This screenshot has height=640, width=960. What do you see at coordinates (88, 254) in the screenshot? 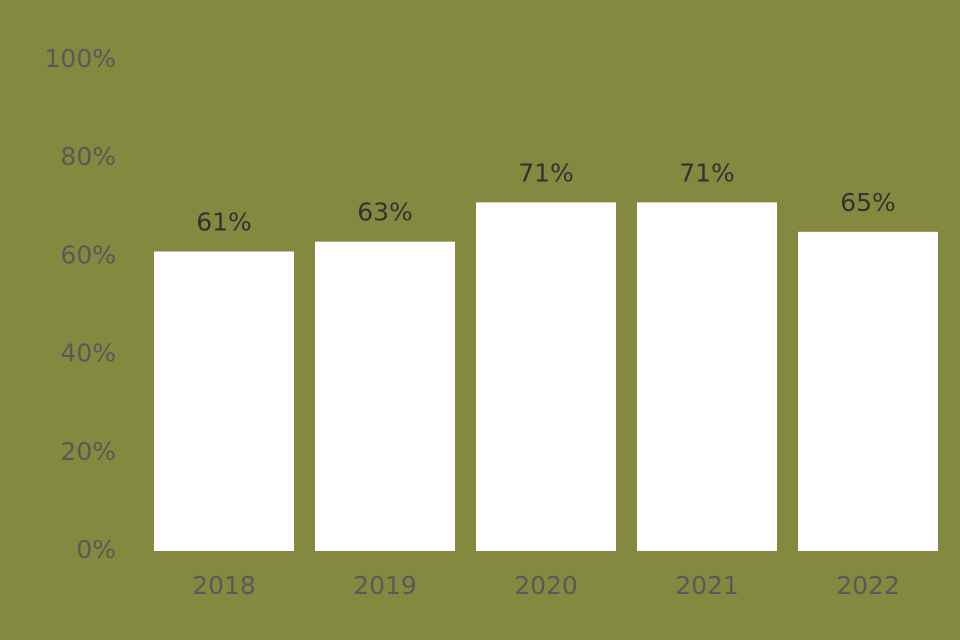
I see `y-tick-label: 60%` at bounding box center [88, 254].